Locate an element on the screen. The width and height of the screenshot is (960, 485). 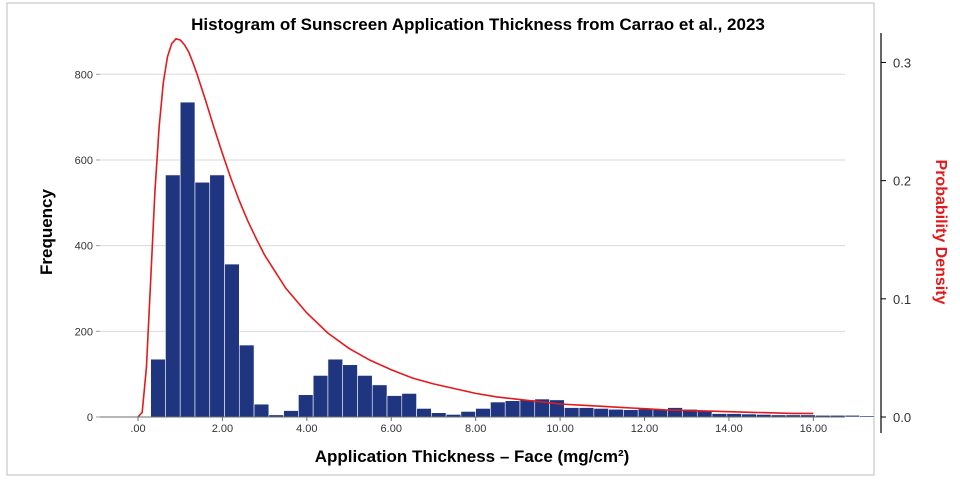
x-tick-label: 6.00 is located at coordinates (391, 429).